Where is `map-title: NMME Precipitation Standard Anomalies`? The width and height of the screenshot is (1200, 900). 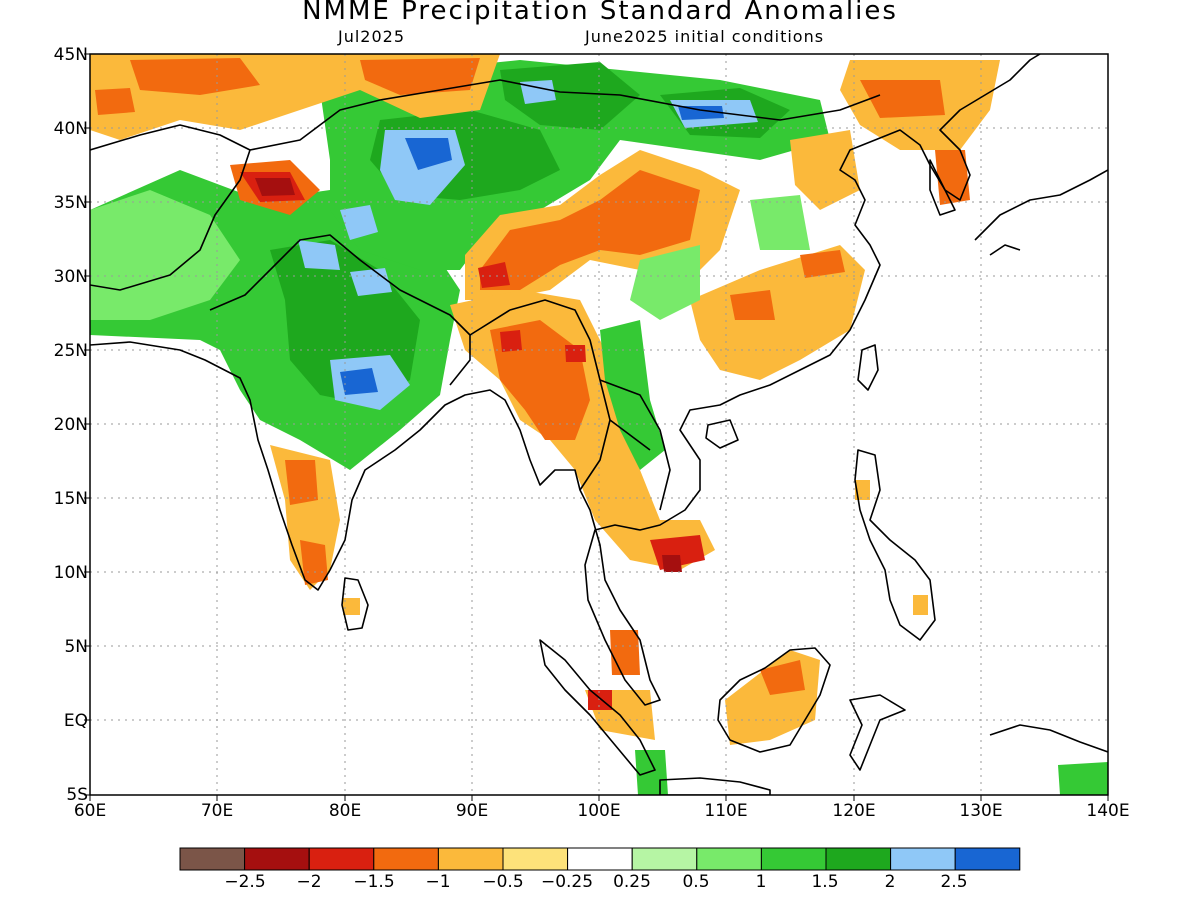
map-title: NMME Precipitation Standard Anomalies is located at coordinates (600, 13).